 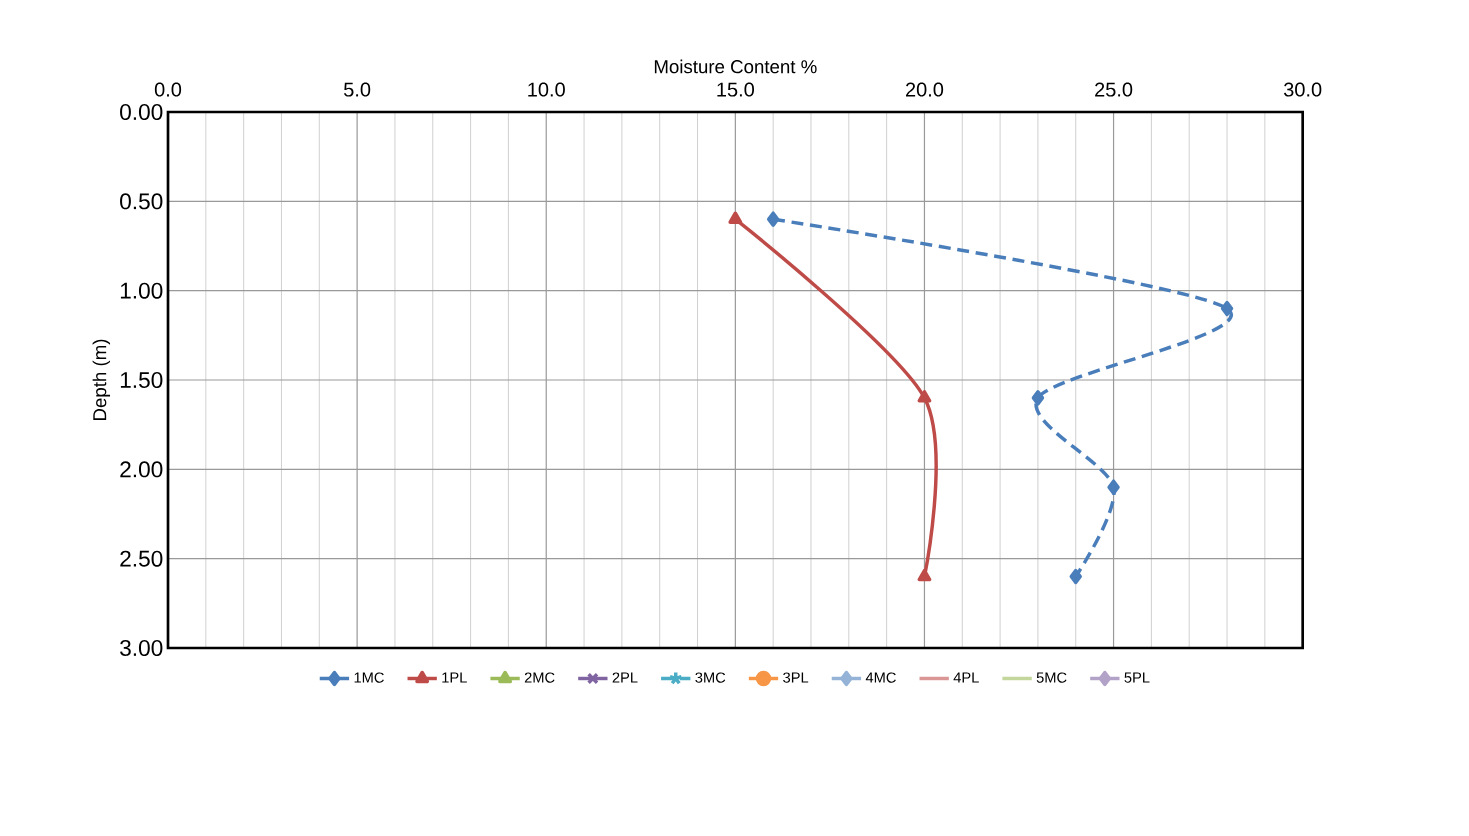 What do you see at coordinates (454, 677) in the screenshot?
I see `legend-label: 1PL` at bounding box center [454, 677].